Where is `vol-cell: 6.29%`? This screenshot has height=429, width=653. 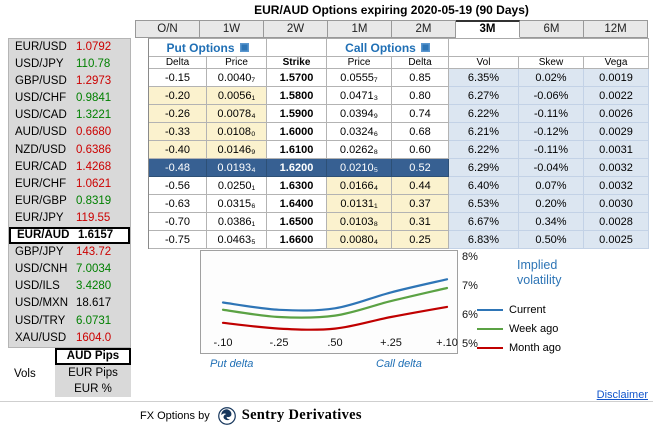 vol-cell: 6.29% is located at coordinates (484, 168).